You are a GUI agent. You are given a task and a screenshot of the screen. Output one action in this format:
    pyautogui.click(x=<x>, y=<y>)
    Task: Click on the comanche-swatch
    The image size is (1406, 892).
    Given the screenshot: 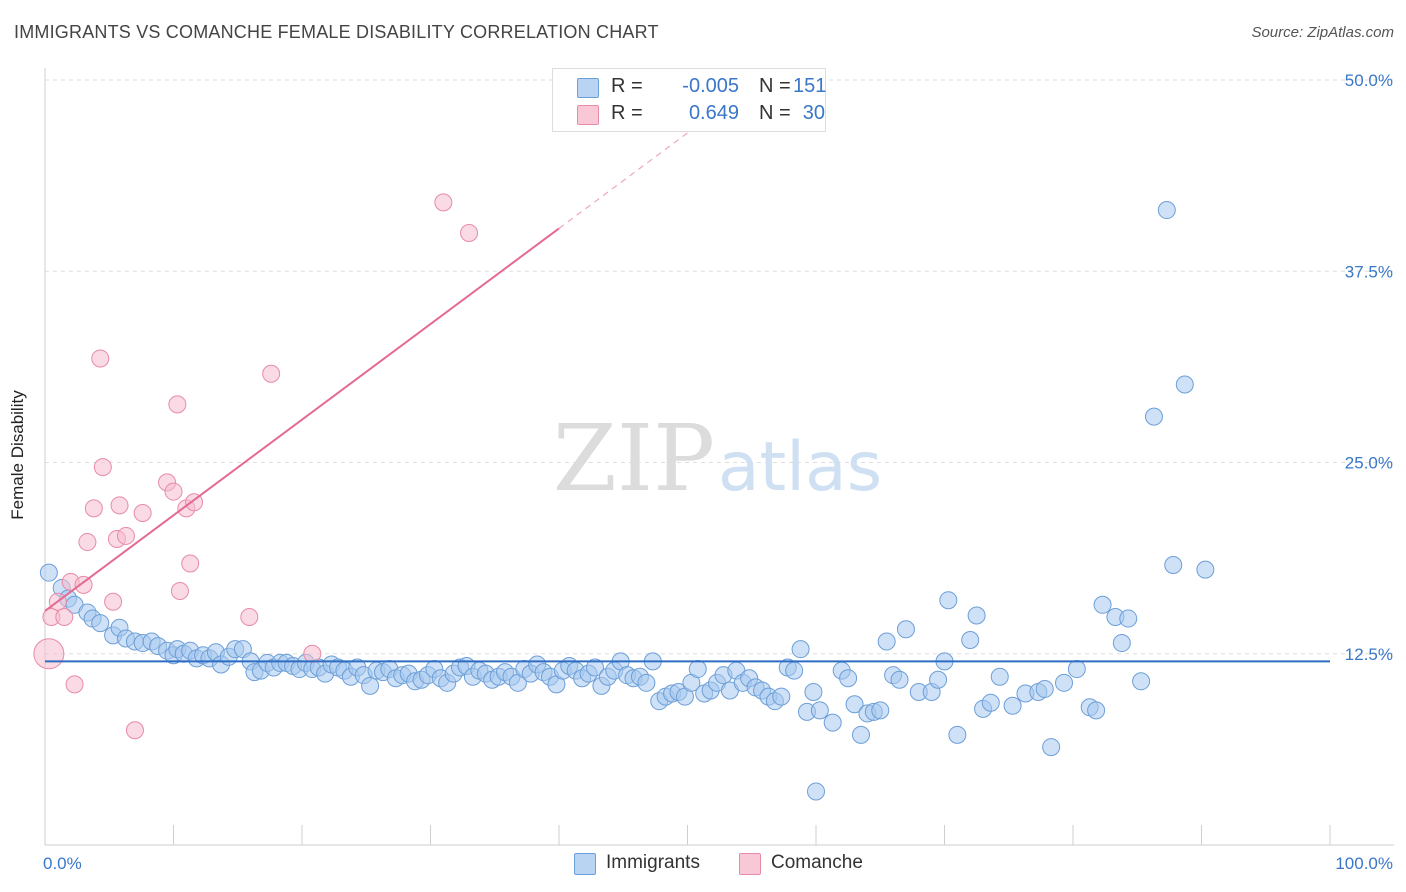 What is the action you would take?
    pyautogui.click(x=588, y=115)
    